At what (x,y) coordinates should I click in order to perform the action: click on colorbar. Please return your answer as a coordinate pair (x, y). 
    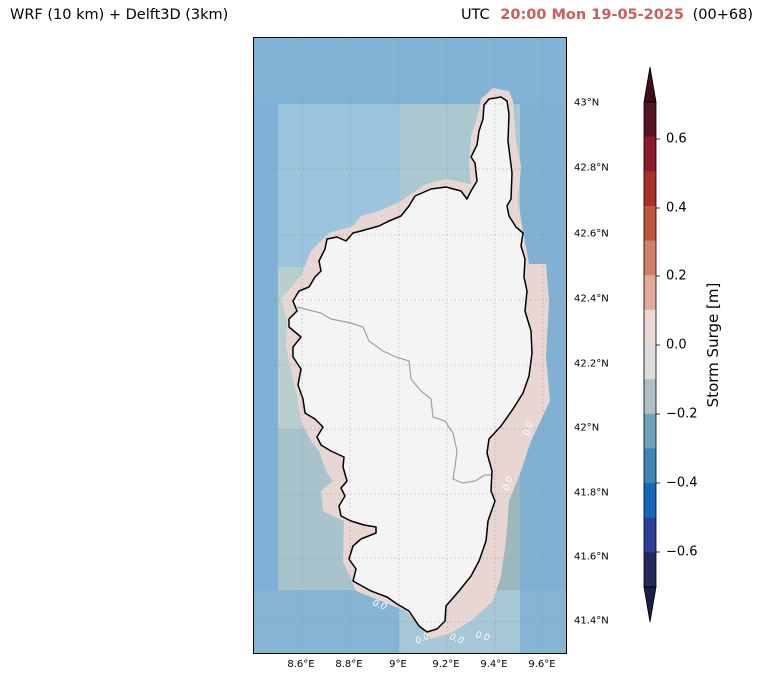
    Looking at the image, I should click on (651, 344).